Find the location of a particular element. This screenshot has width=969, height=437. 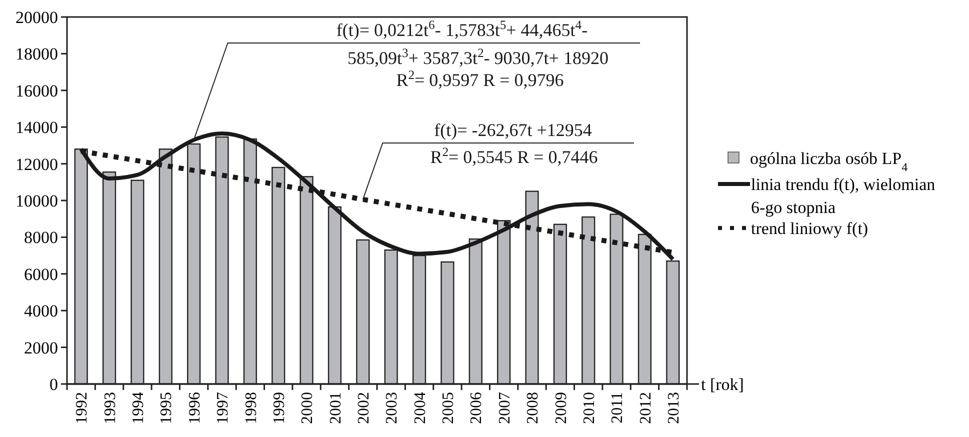

legend-label: ogólna liczba osób LP$_{4}$ is located at coordinates (829, 161).